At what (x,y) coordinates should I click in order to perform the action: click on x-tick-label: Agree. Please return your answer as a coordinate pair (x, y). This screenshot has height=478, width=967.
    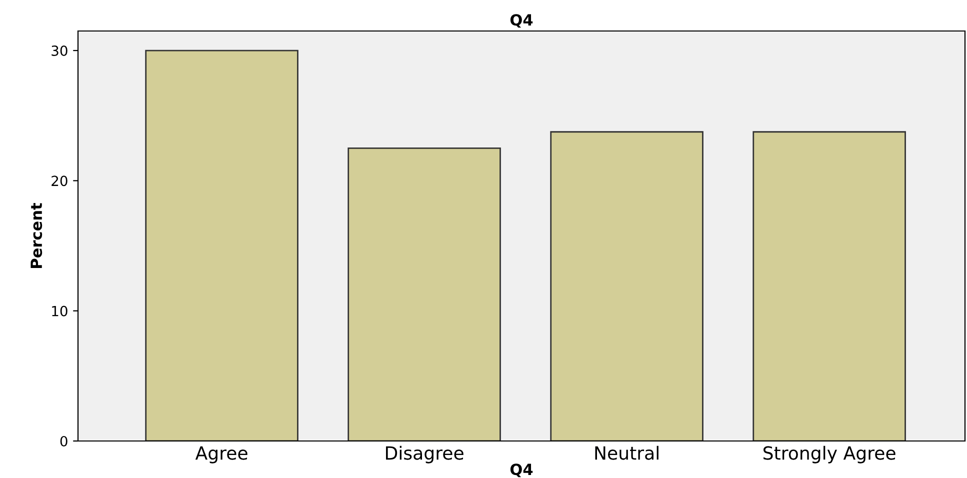
    Looking at the image, I should click on (221, 455).